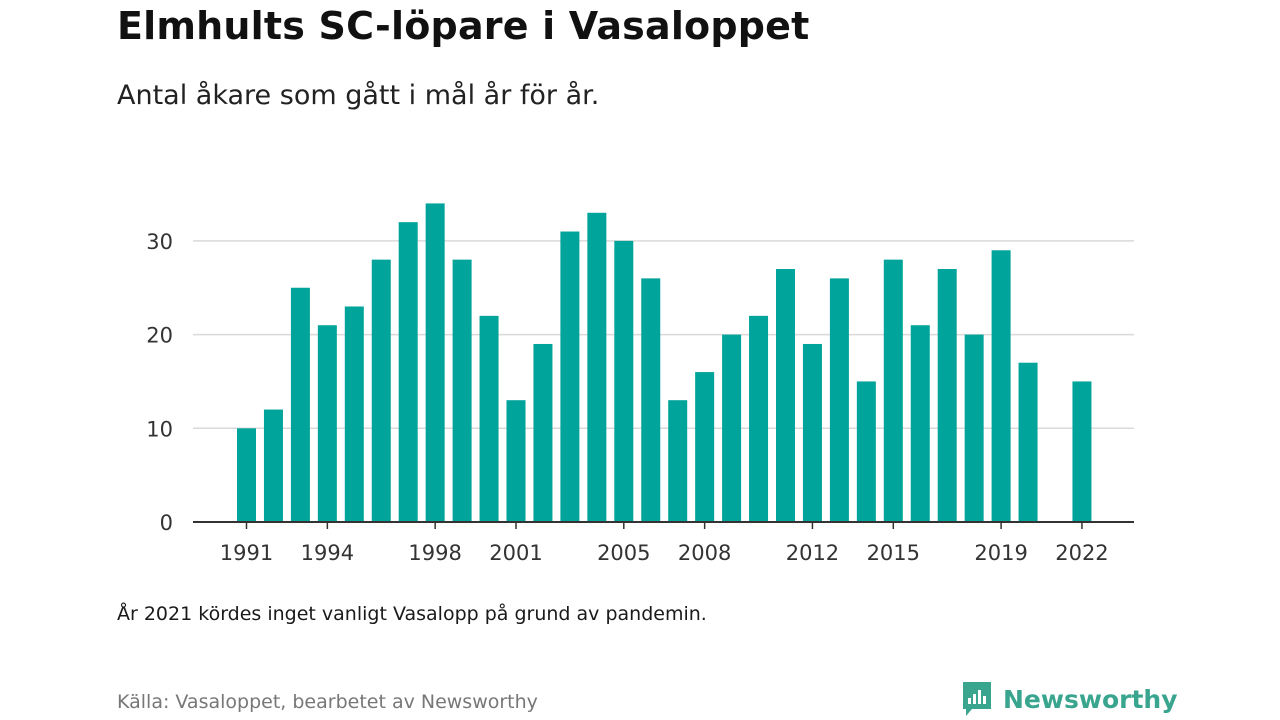  What do you see at coordinates (974, 428) in the screenshot?
I see `bar-2018` at bounding box center [974, 428].